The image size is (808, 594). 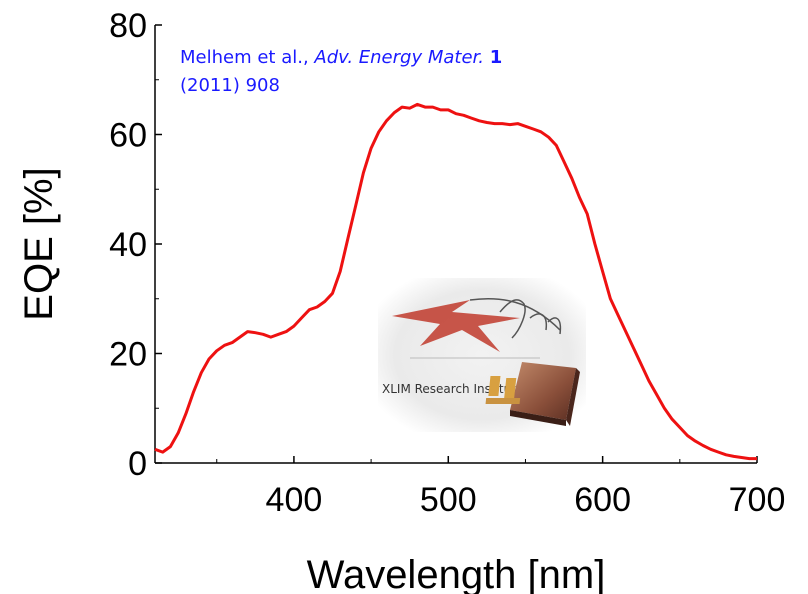 What do you see at coordinates (39, 243) in the screenshot?
I see `y-axis-title: EQE [%]` at bounding box center [39, 243].